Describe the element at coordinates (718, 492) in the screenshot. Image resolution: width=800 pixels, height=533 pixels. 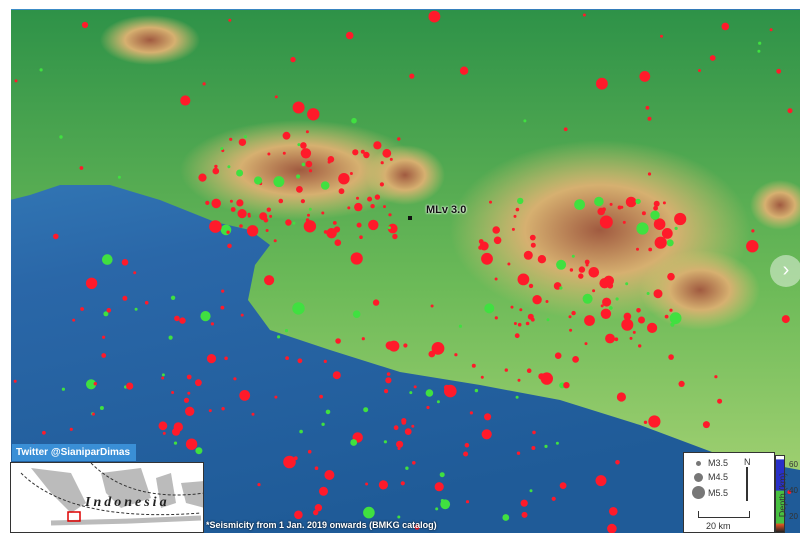
I see `legend-label: M5.5` at that location.